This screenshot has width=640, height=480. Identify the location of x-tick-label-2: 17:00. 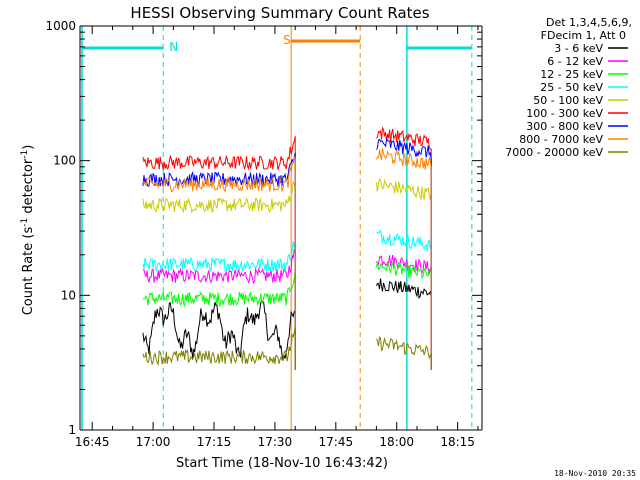
(153, 442).